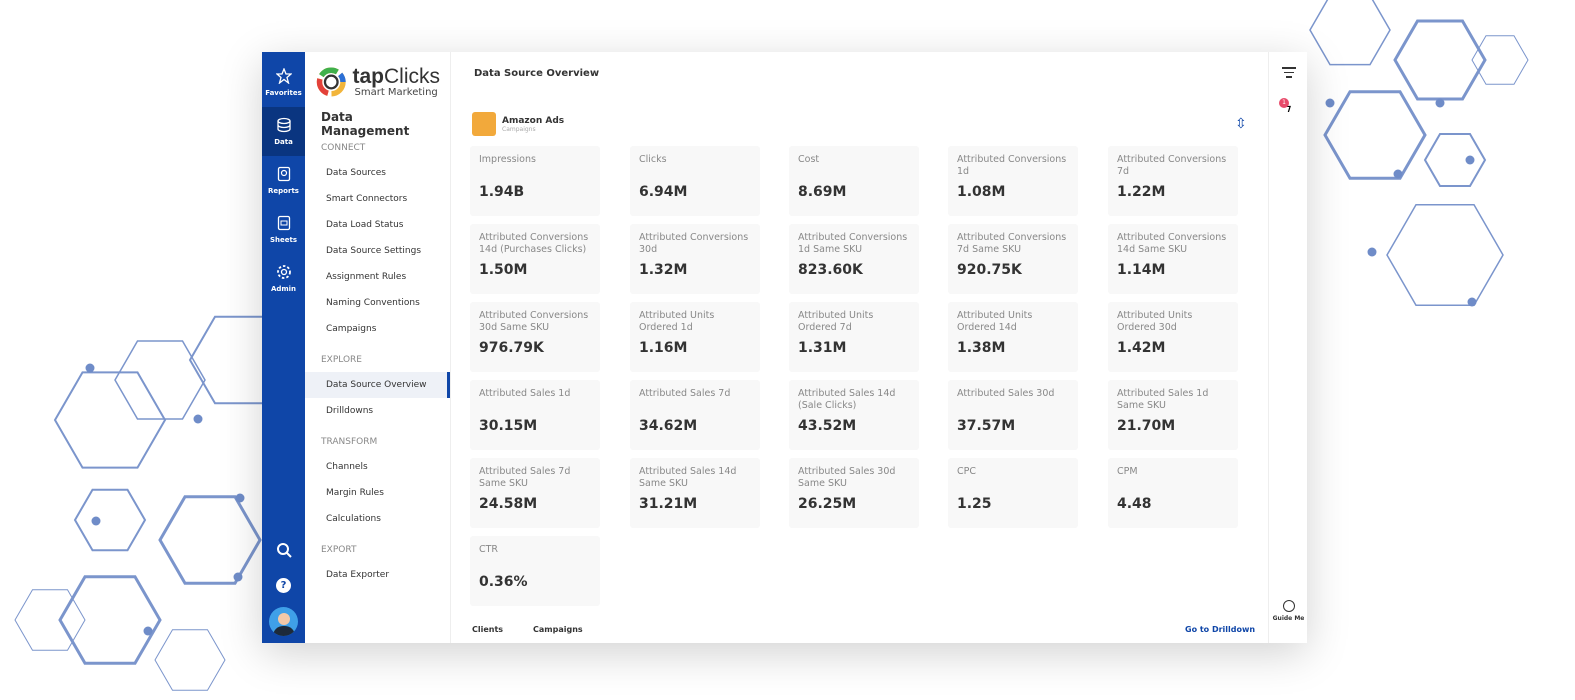 This screenshot has height=700, width=1575. I want to click on metric-value: 1.22M, so click(1141, 192).